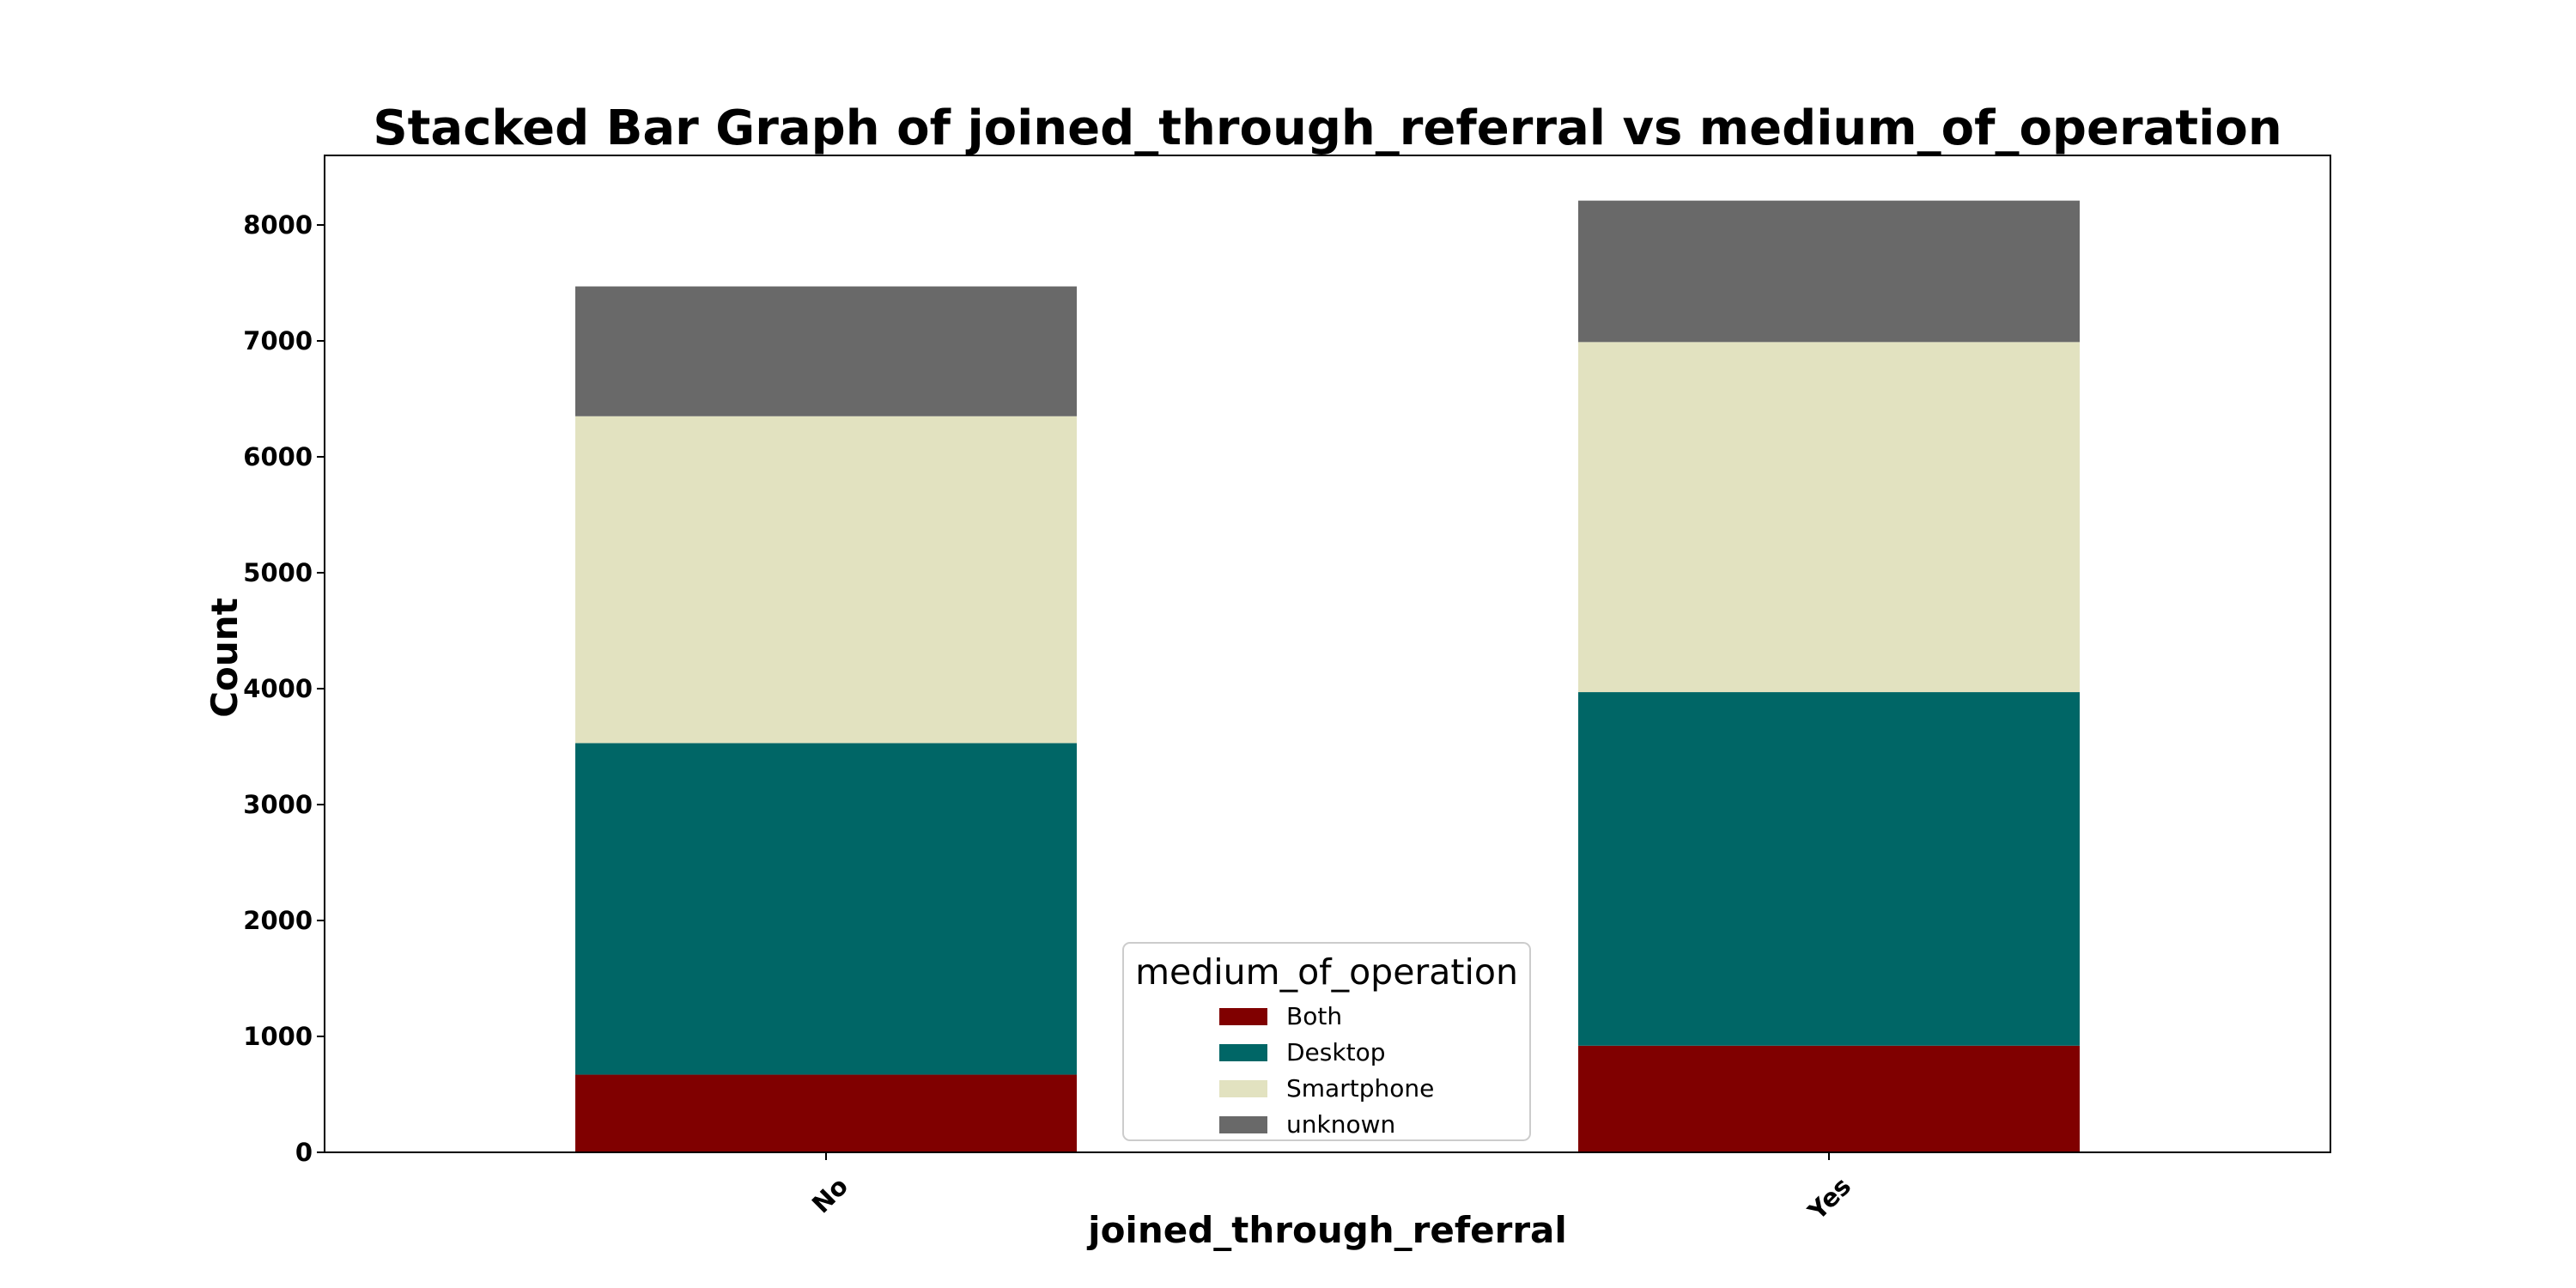 This screenshot has width=2576, height=1288. Describe the element at coordinates (278, 804) in the screenshot. I see `y-tick-label: 3000` at that location.